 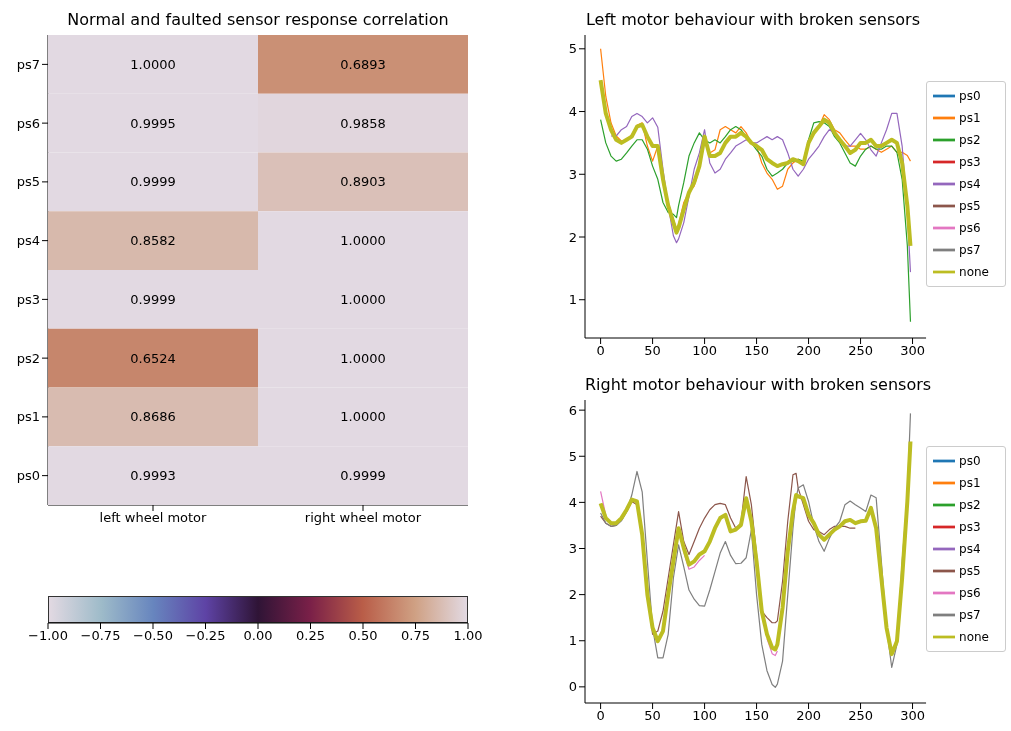 I want to click on color-bar-label: −1.00, so click(x=48, y=636).